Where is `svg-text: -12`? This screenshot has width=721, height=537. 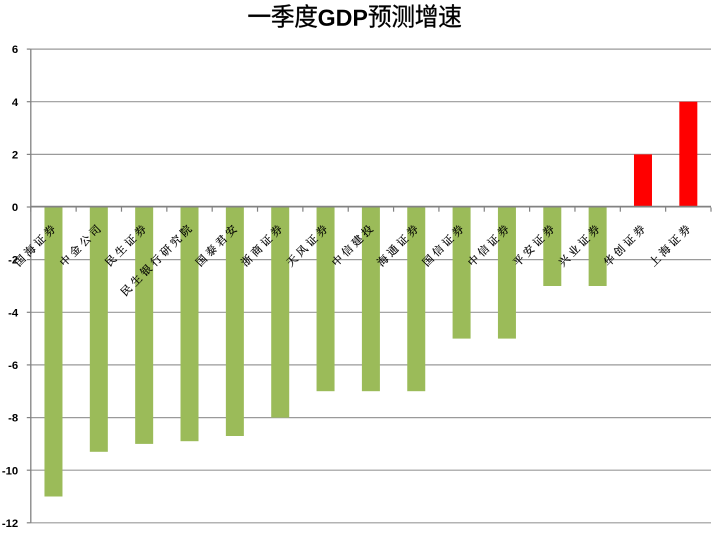 svg-text: -12 is located at coordinates (10, 524).